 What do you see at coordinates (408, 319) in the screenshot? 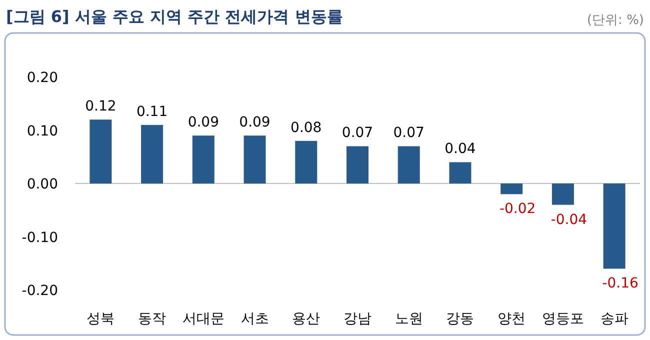
I see `x-tick-label: 노원` at bounding box center [408, 319].